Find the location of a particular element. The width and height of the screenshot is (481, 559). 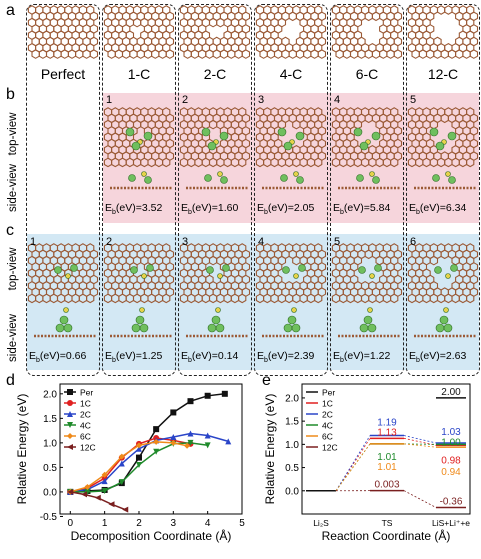

column-title-1c: 1-C is located at coordinates (139, 74).